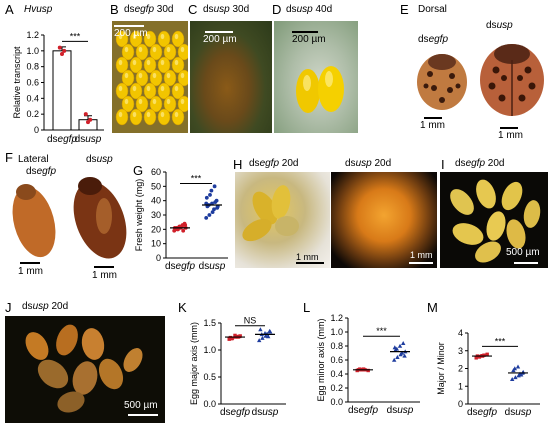 Image resolution: width=550 pixels, height=427 pixels. What do you see at coordinates (239, 9) in the screenshot?
I see `panel-c-day: 30d` at bounding box center [239, 9].